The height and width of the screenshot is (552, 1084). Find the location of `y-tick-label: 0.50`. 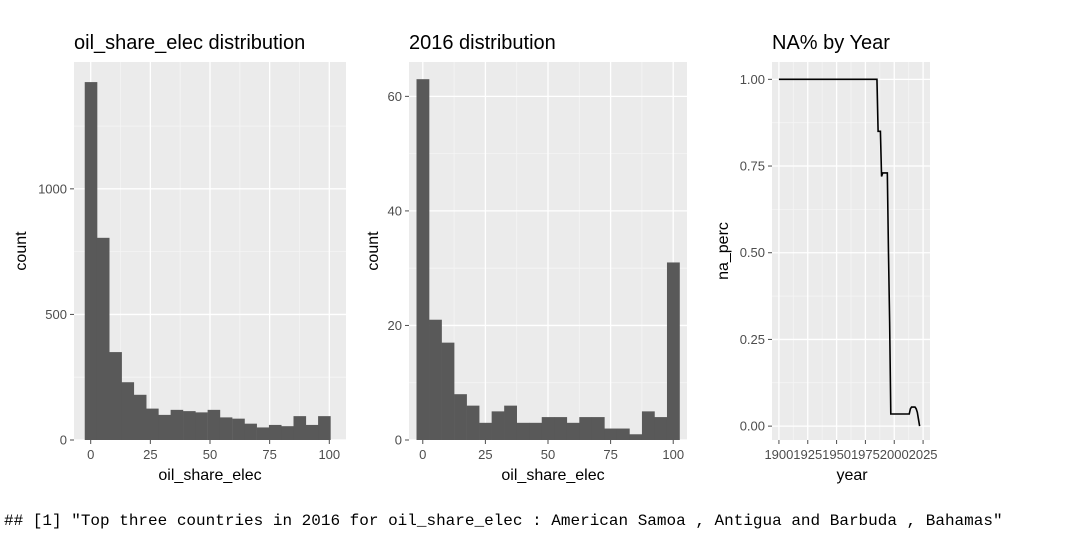

y-tick-label: 0.50 is located at coordinates (752, 252).